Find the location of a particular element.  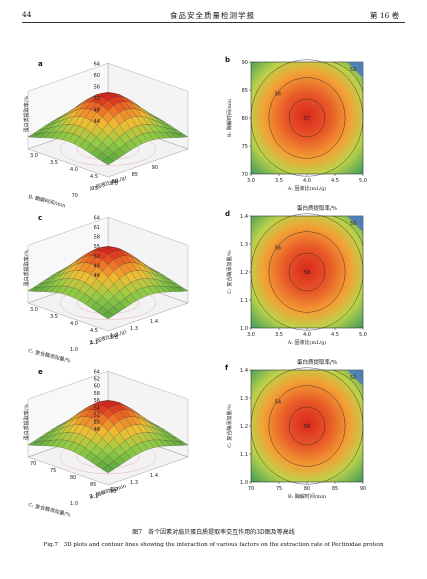

x-tick: 85 is located at coordinates (93, 485).